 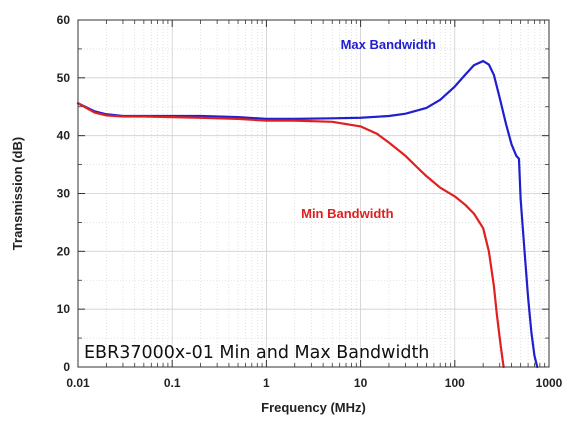 What do you see at coordinates (64, 78) in the screenshot?
I see `y-tick-label: 50` at bounding box center [64, 78].